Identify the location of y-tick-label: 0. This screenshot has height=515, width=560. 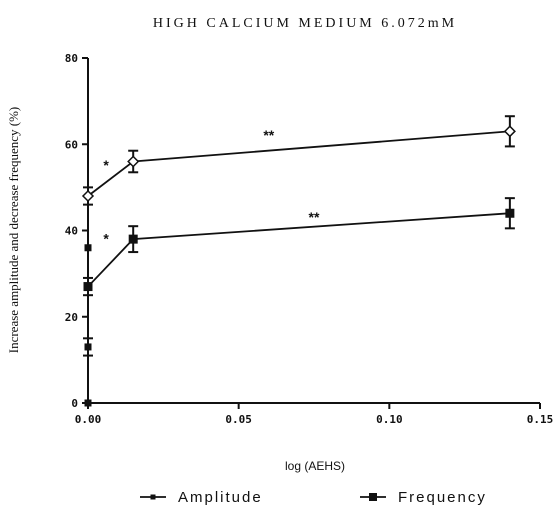
(74, 403).